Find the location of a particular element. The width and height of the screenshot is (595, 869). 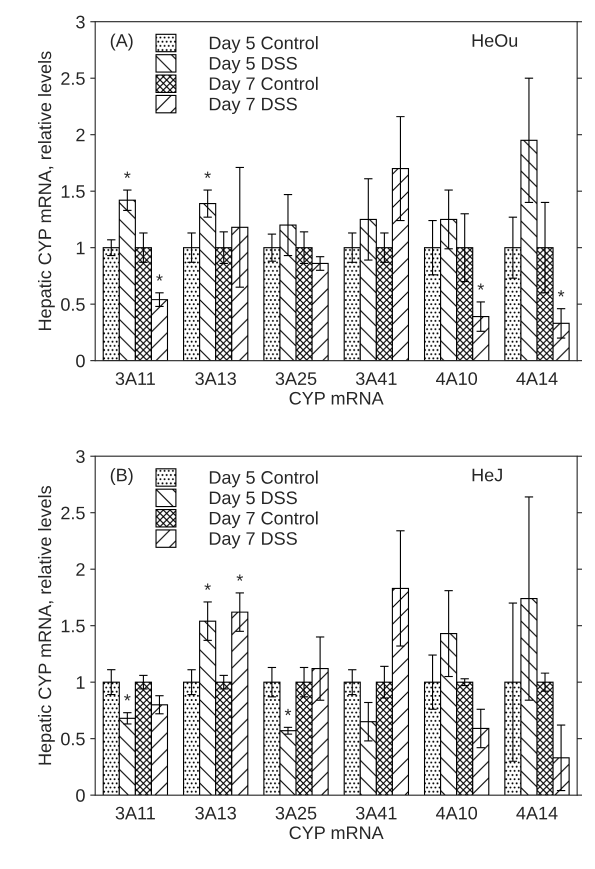

annotation: (A) is located at coordinates (121, 42).